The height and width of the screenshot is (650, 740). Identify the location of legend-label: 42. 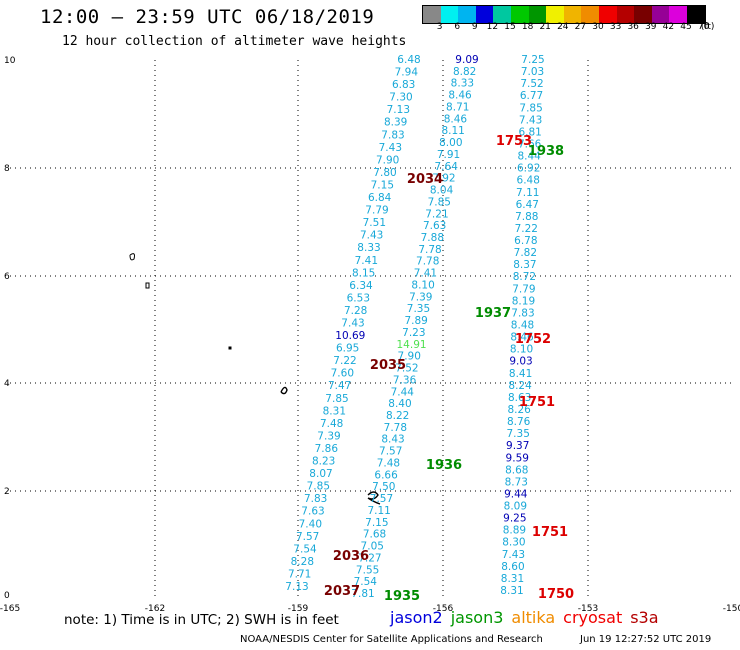
(668, 27).